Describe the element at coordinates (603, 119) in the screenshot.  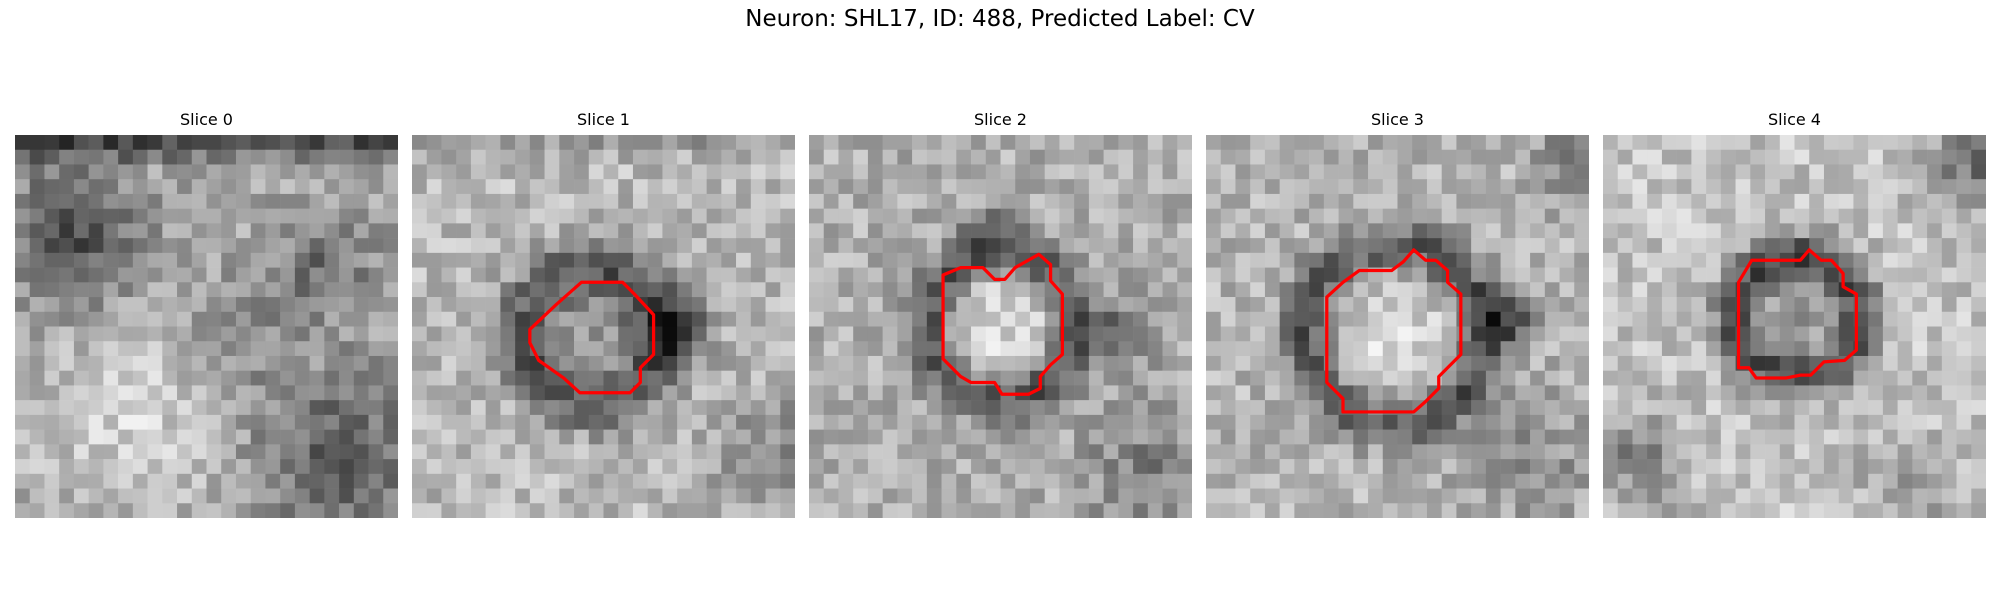
I see `slice-title: Slice 1` at that location.